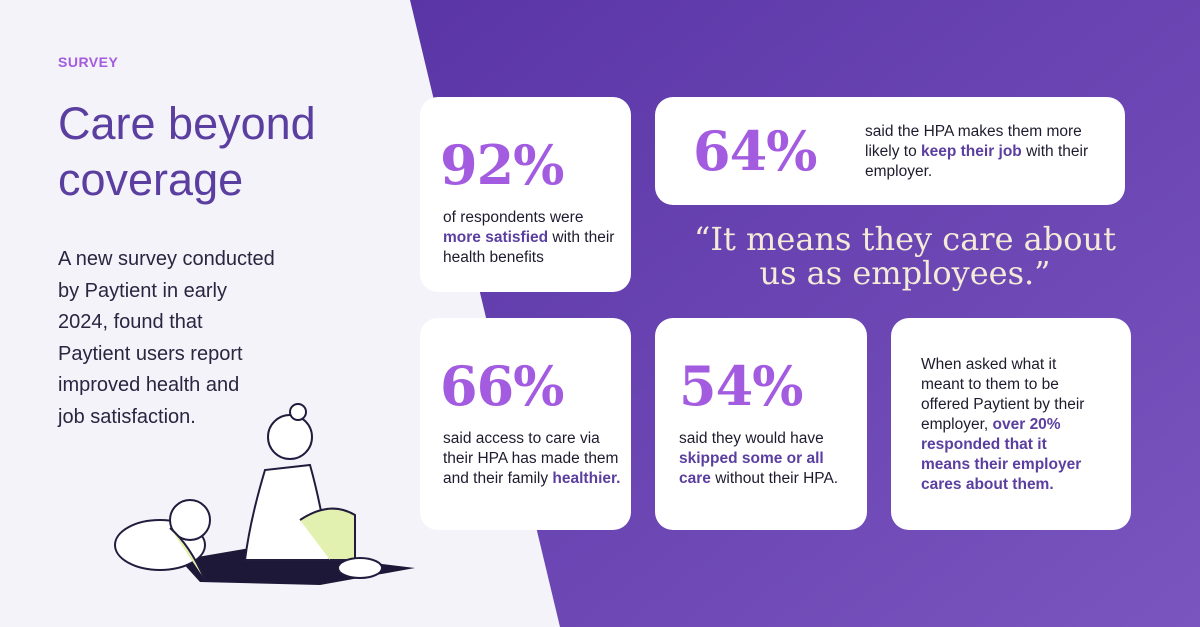  Describe the element at coordinates (751, 468) in the screenshot. I see `highlight: skipped some or all care` at that location.